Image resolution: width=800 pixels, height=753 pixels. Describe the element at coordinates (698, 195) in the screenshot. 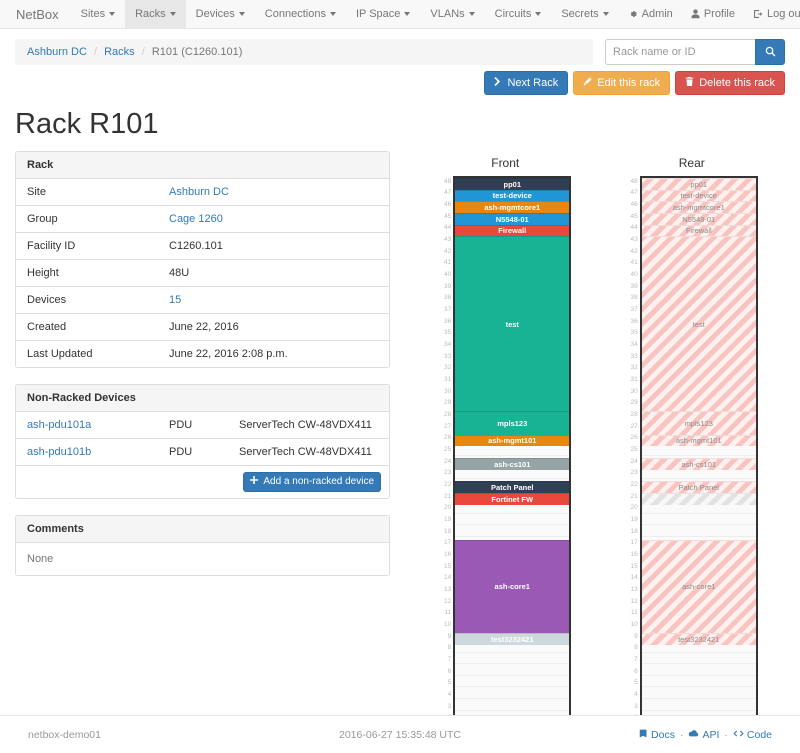

I see `rear-device: test-device` at that location.